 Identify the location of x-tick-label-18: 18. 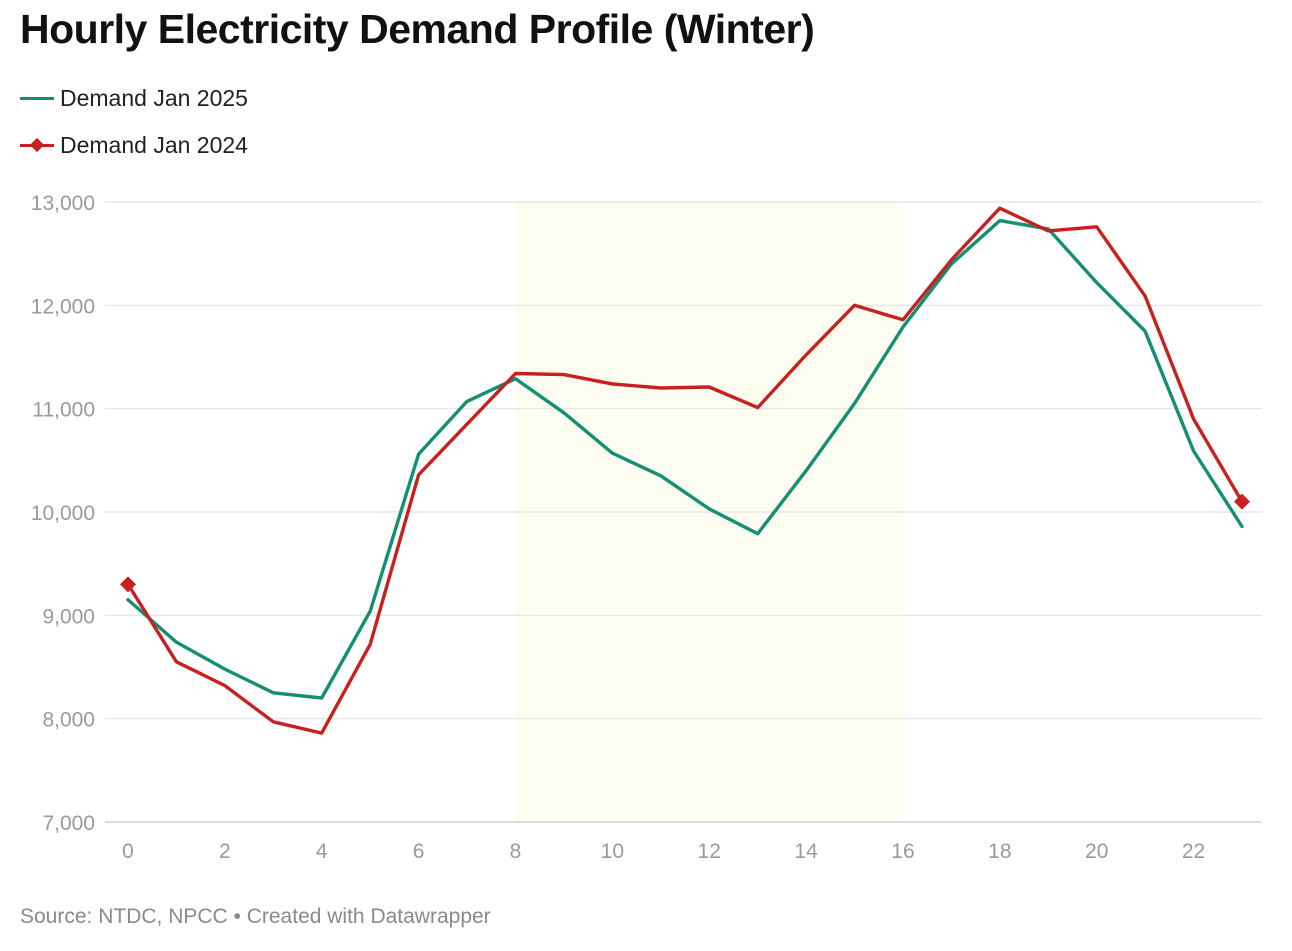
(999, 851).